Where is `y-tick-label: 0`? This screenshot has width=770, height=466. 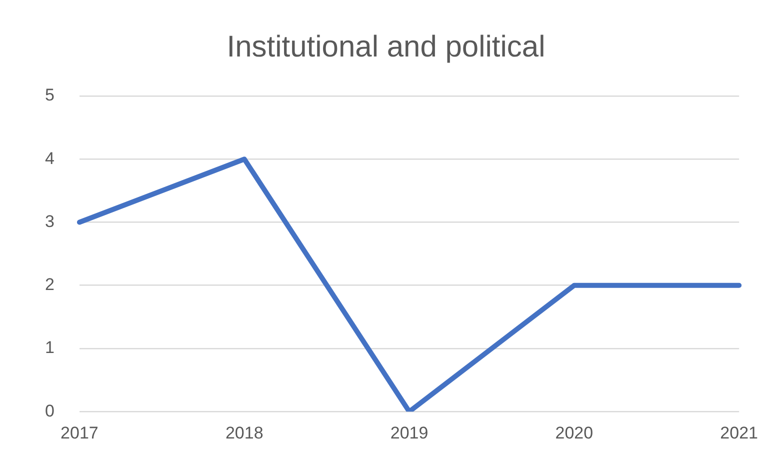
y-tick-label: 0 is located at coordinates (49, 410).